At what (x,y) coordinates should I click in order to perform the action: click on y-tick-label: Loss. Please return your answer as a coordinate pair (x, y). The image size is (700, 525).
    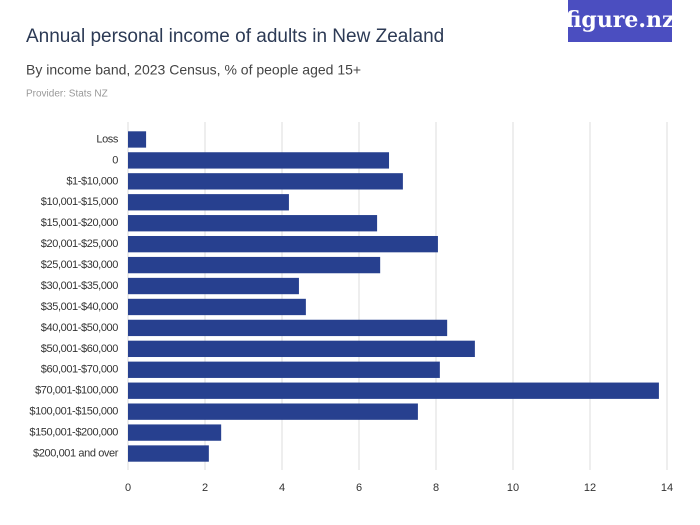
    Looking at the image, I should click on (107, 139).